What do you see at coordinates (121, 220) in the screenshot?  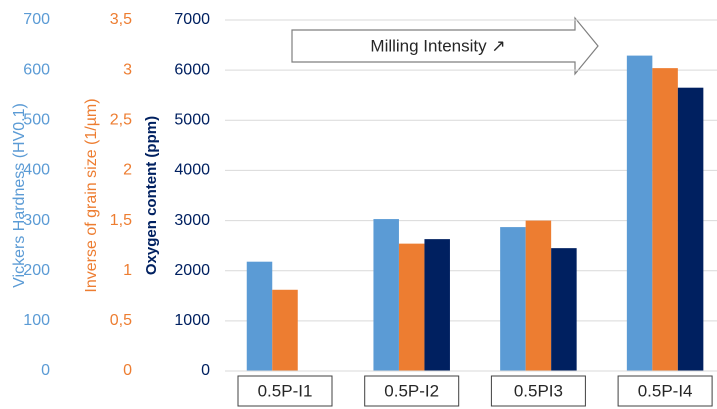 I see `y-tick-label: 1,5` at bounding box center [121, 220].